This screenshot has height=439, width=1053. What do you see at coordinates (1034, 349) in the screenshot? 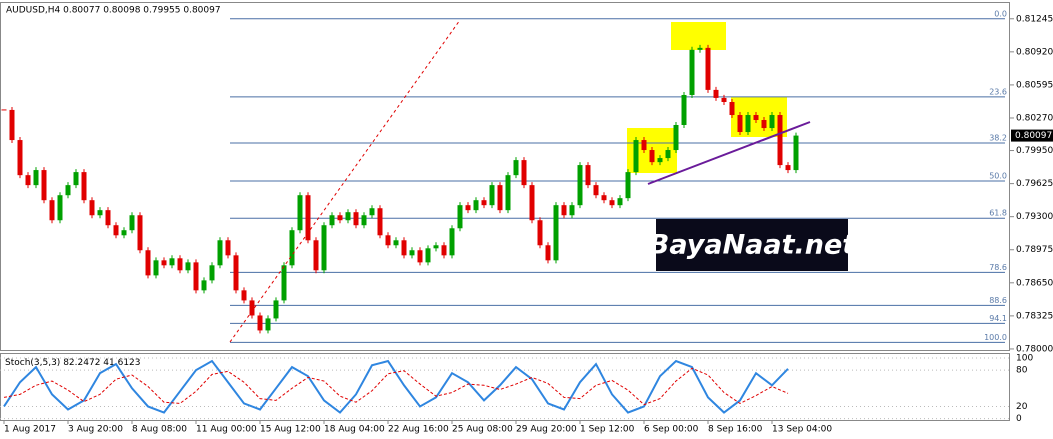
I see `y-tick-label: 0.78000` at bounding box center [1034, 349].